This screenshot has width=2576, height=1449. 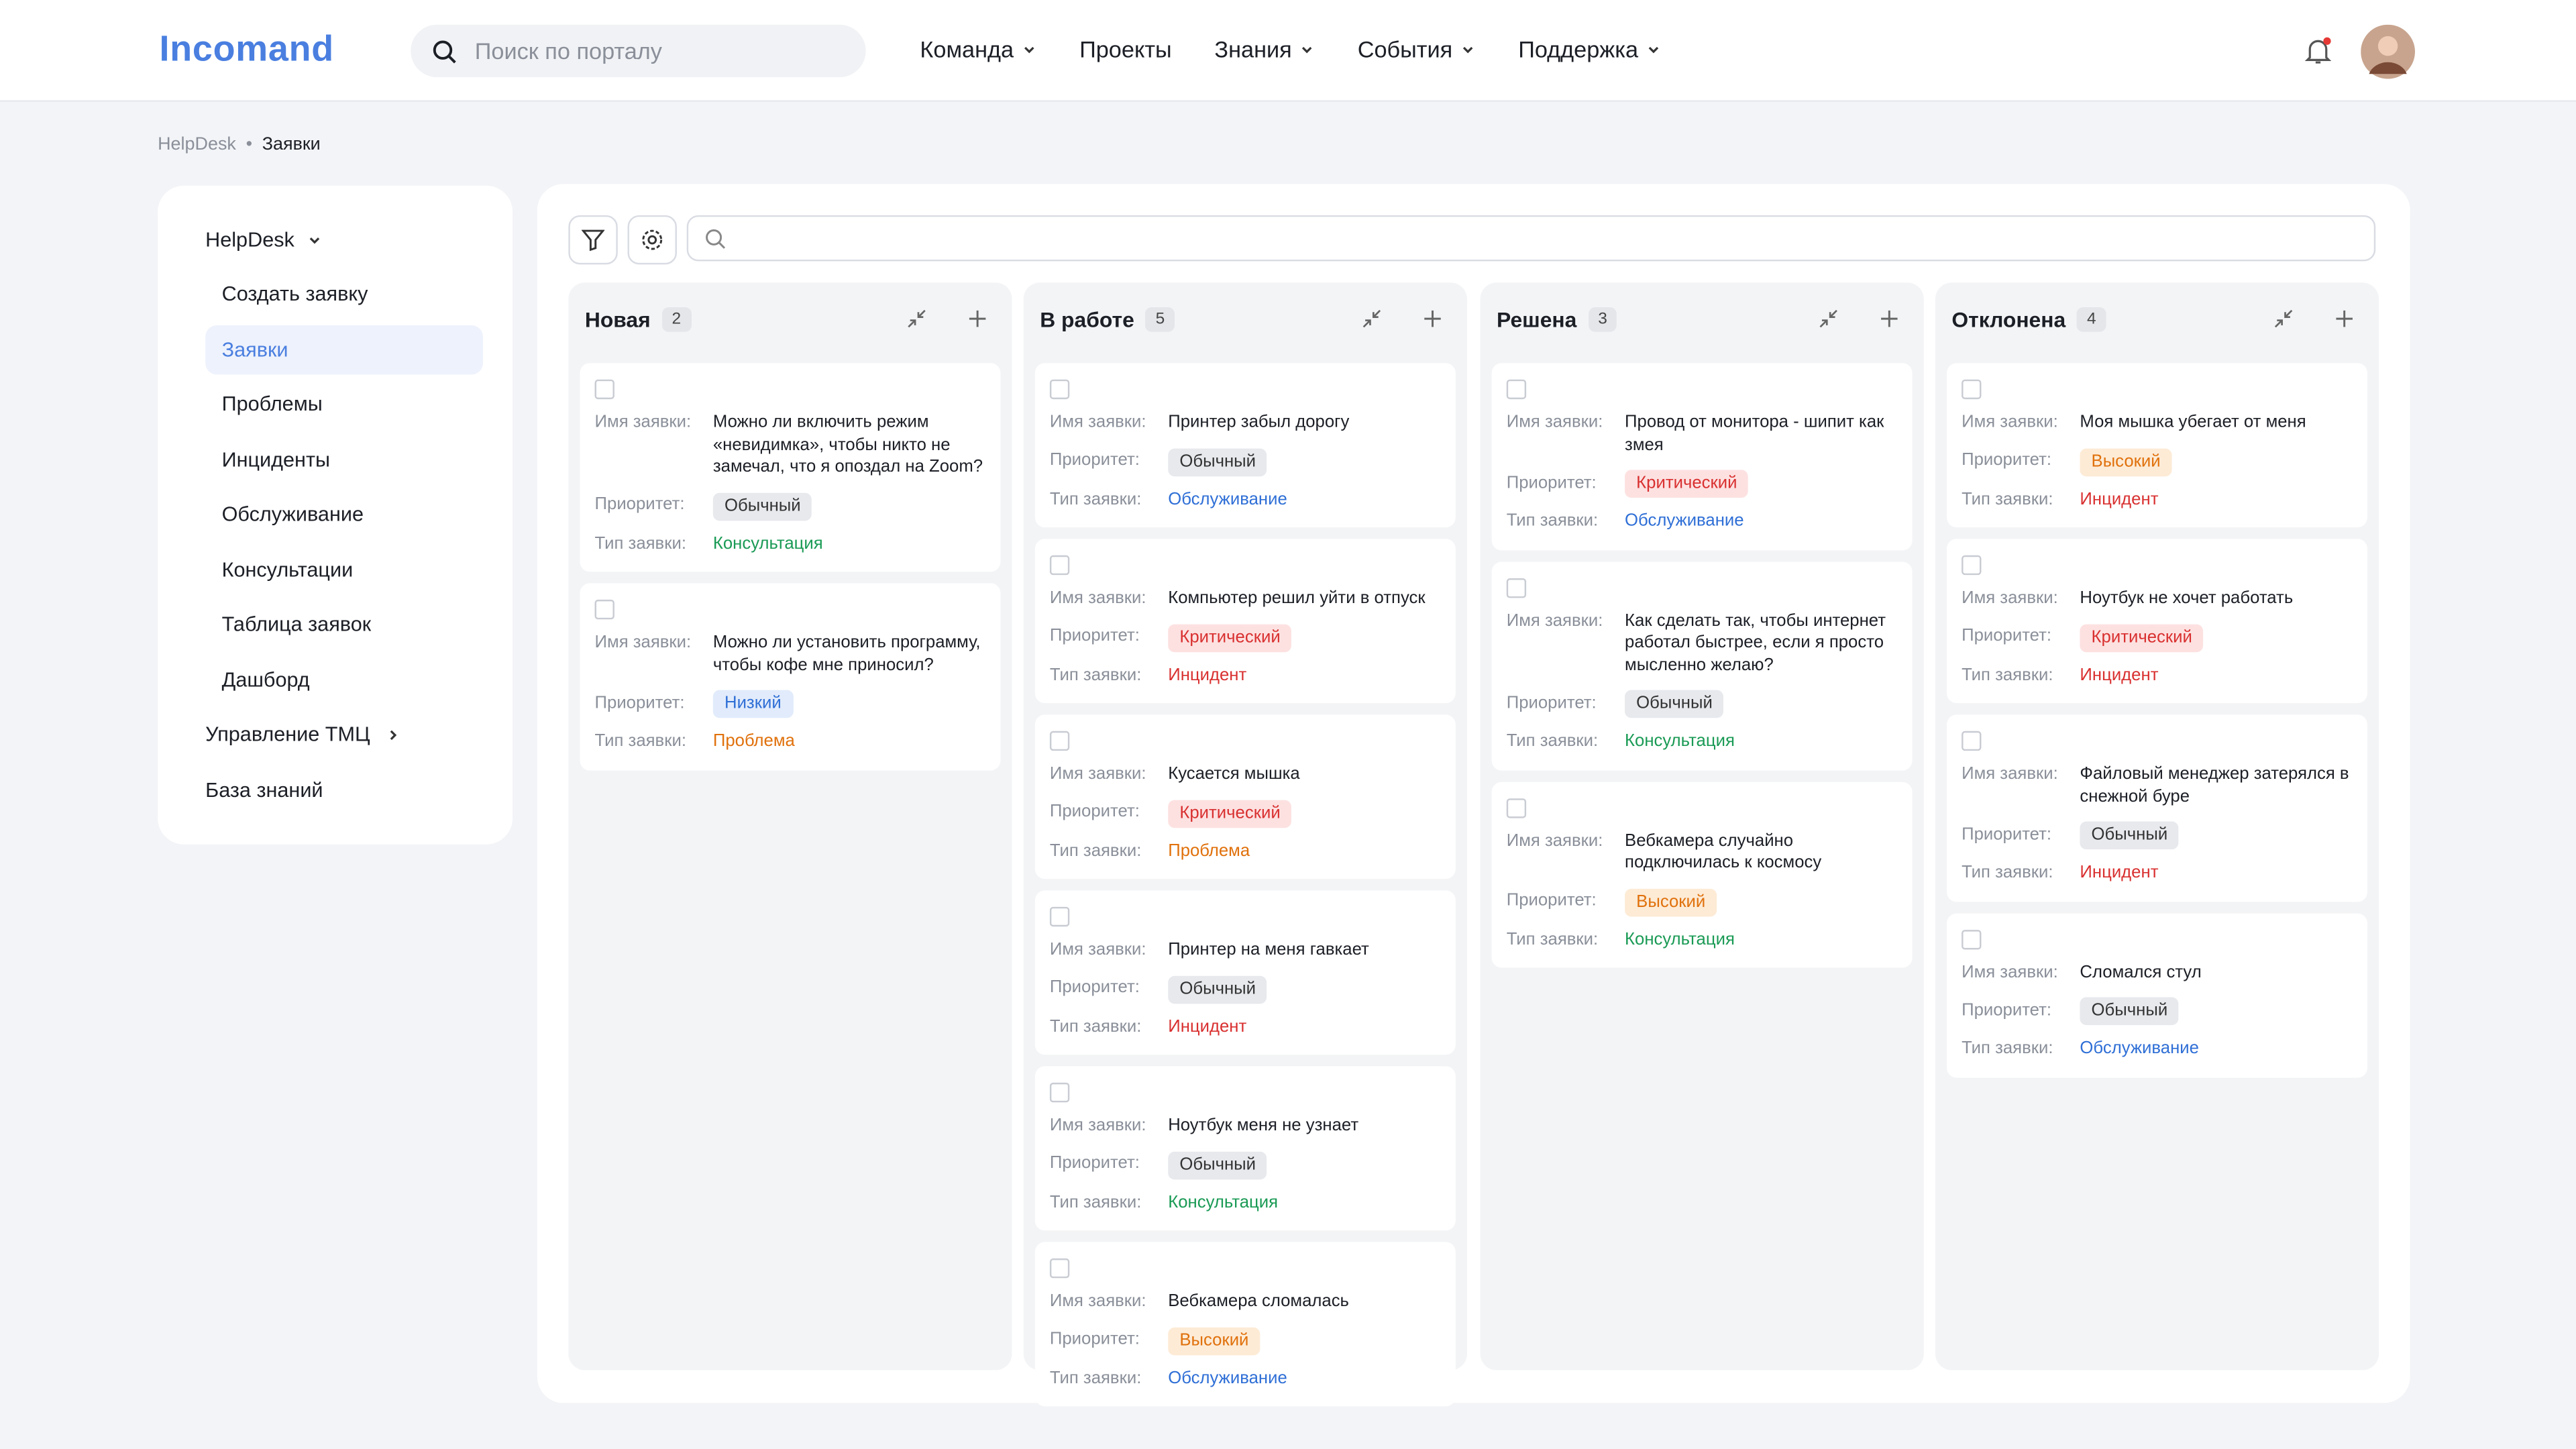 What do you see at coordinates (652, 239) in the screenshot?
I see `settings-button` at bounding box center [652, 239].